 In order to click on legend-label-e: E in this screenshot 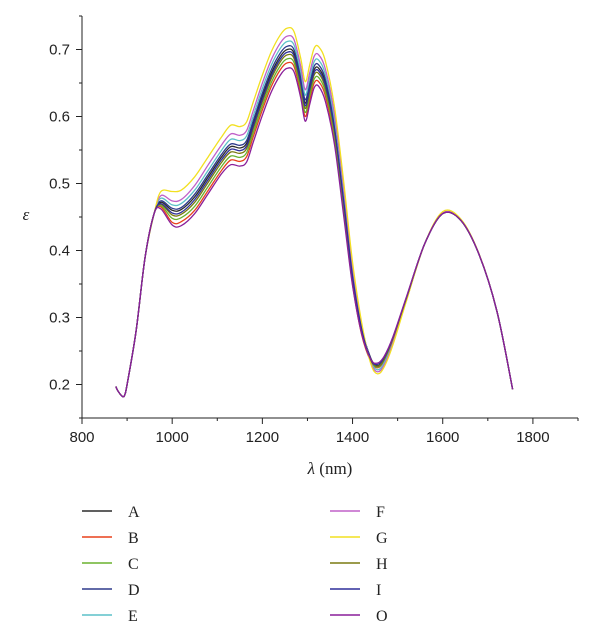, I will do `click(133, 616)`.